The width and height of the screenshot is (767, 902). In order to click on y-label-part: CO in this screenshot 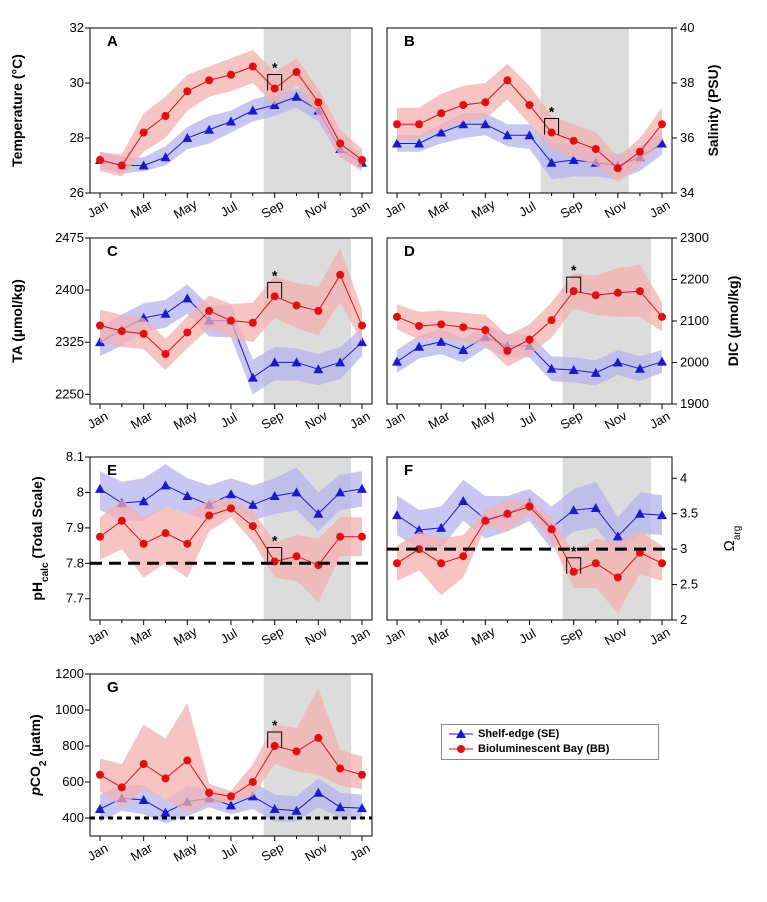, I will do `click(35, 776)`.